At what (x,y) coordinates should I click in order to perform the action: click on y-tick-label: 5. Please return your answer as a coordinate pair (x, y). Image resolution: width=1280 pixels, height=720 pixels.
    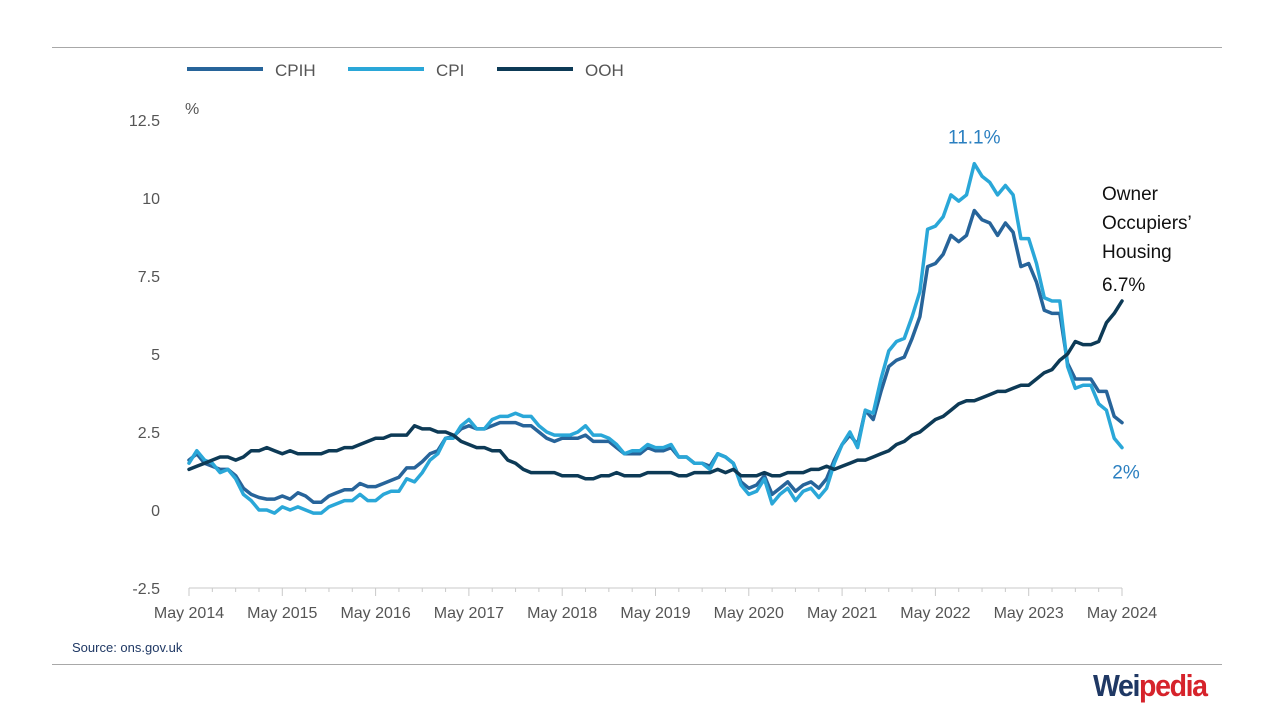
    Looking at the image, I should click on (155, 355).